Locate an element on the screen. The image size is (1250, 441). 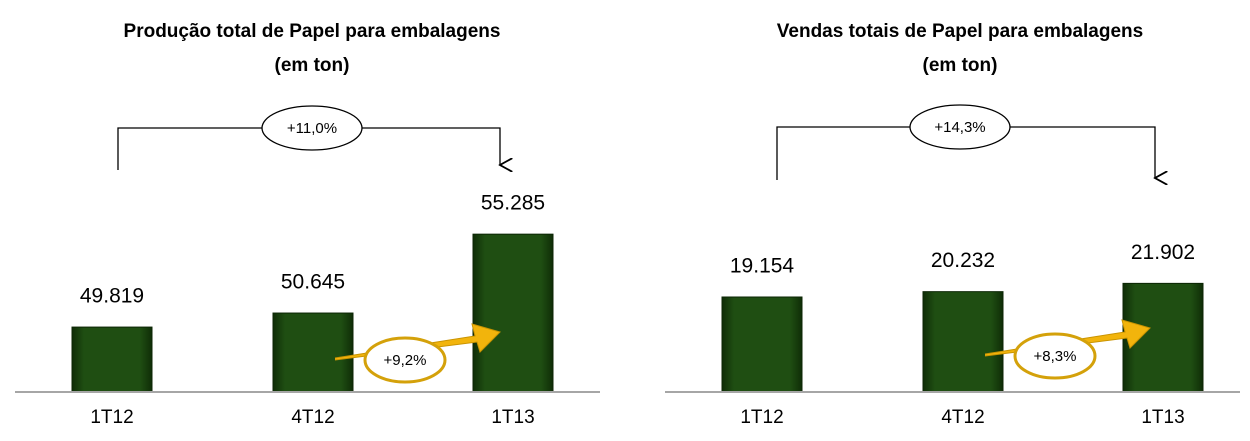
chart-title: Produção total de Papel para embalagens is located at coordinates (312, 31).